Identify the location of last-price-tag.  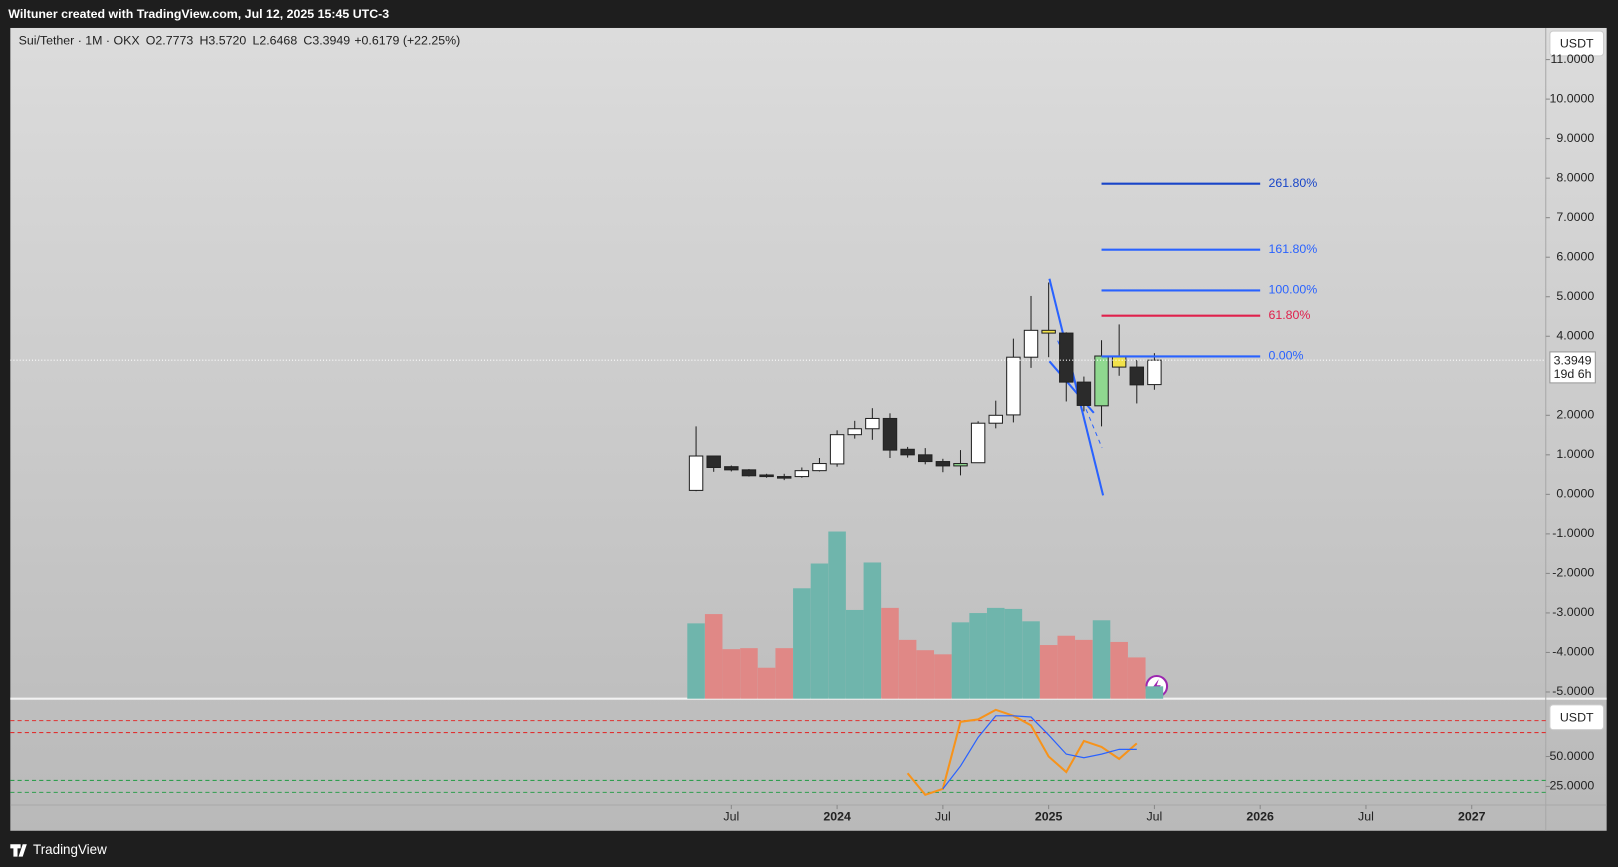
(1572, 367).